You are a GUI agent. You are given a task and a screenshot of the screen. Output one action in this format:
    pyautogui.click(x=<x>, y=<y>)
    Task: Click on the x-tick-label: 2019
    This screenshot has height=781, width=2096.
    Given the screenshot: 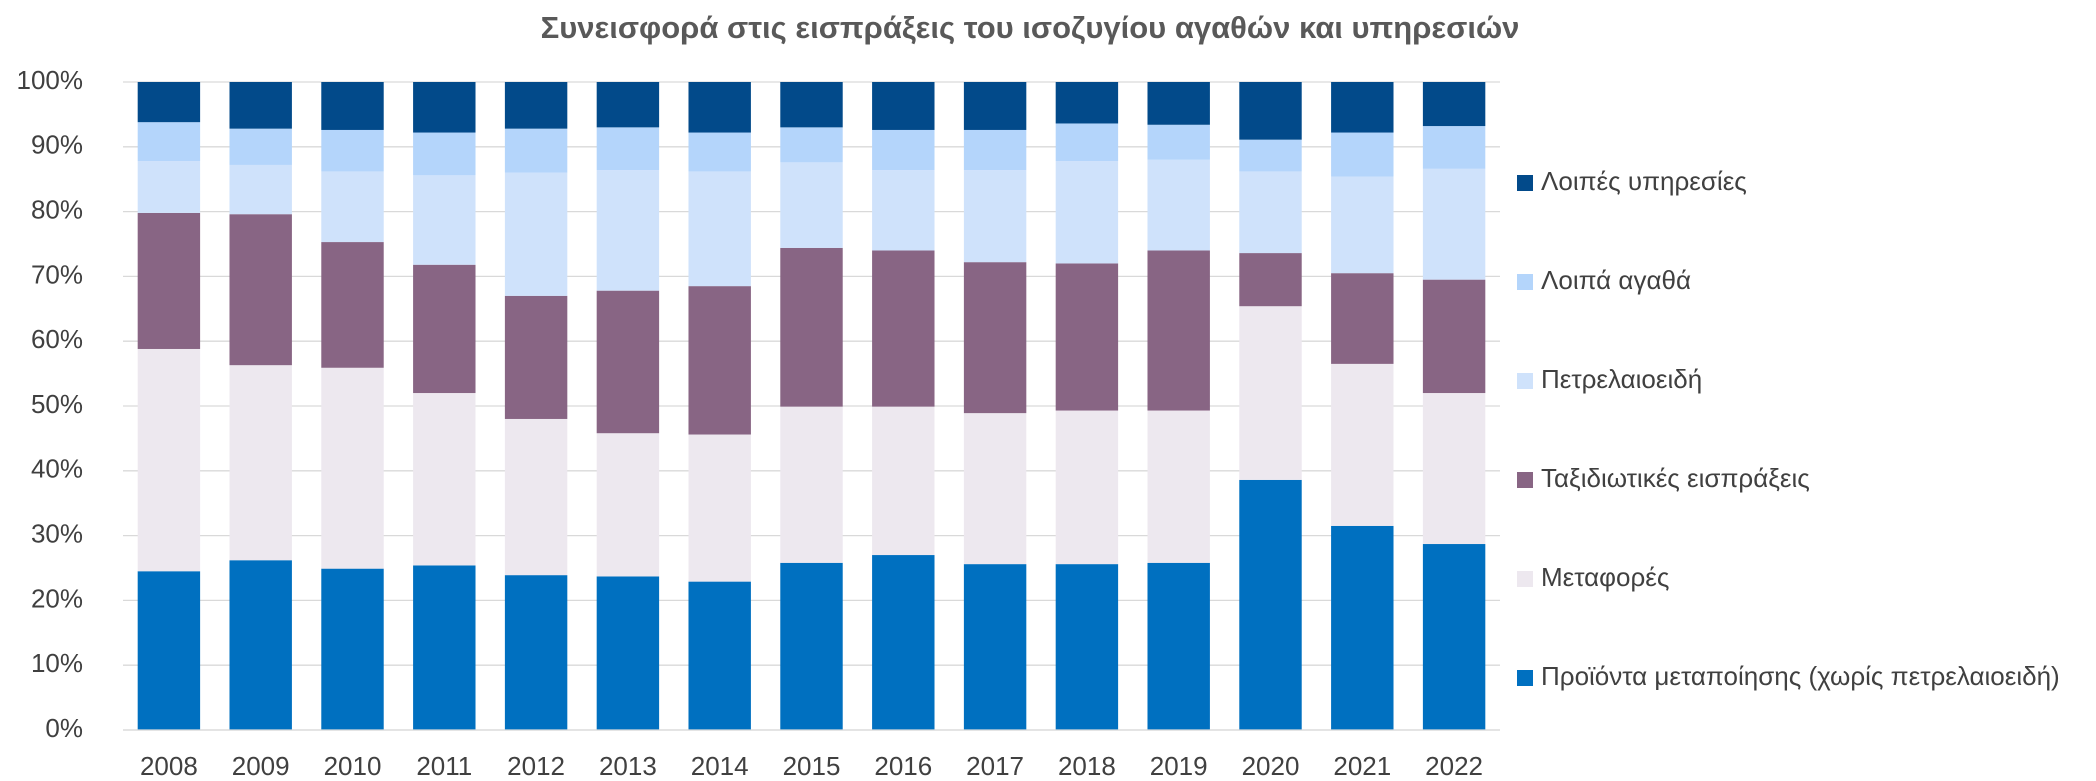 What is the action you would take?
    pyautogui.click(x=1179, y=766)
    